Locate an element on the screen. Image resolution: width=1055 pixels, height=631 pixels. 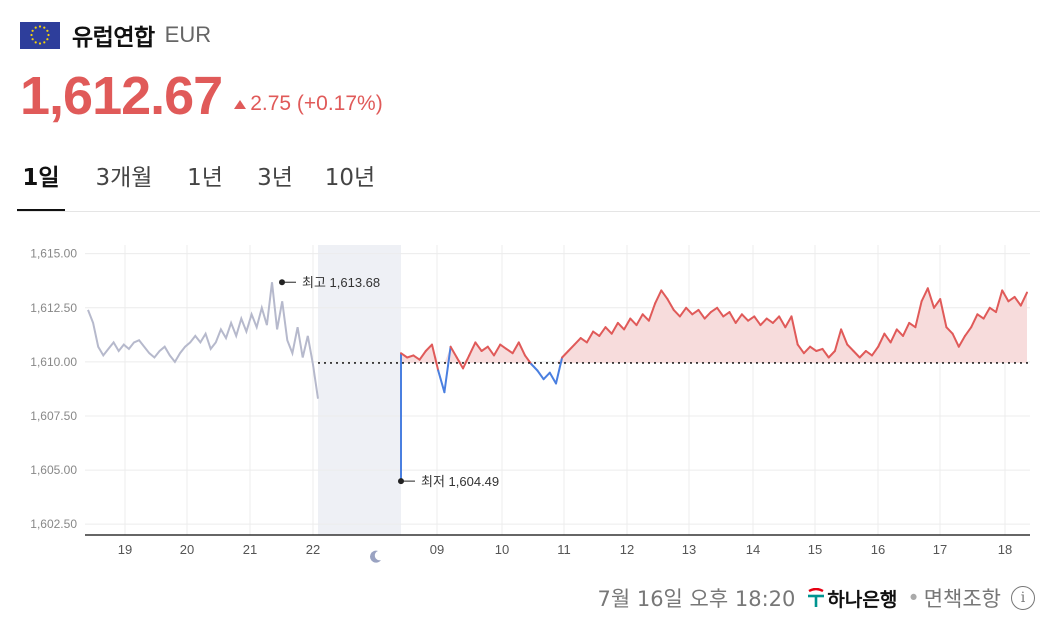
x-axis-labels: 19 20 21 22 09 10 11 12 13 14 15 16 17 18 is located at coordinates (565, 552).